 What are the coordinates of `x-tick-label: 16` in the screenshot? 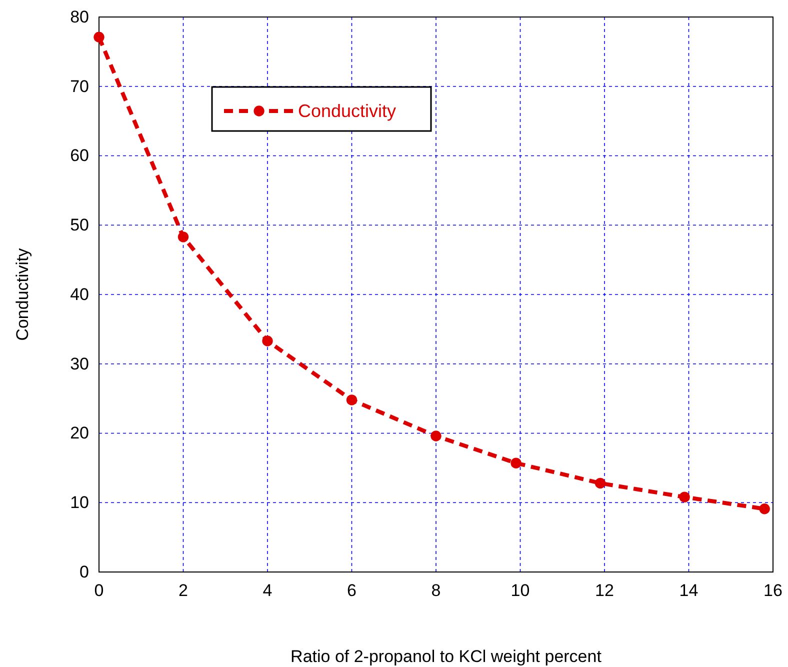 It's located at (773, 590).